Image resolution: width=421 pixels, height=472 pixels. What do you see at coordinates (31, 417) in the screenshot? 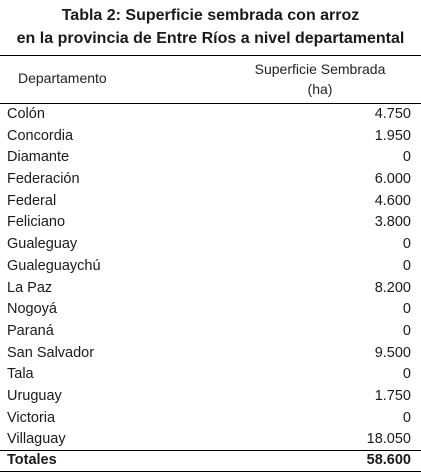
I see `row-departamento: Victoria` at bounding box center [31, 417].